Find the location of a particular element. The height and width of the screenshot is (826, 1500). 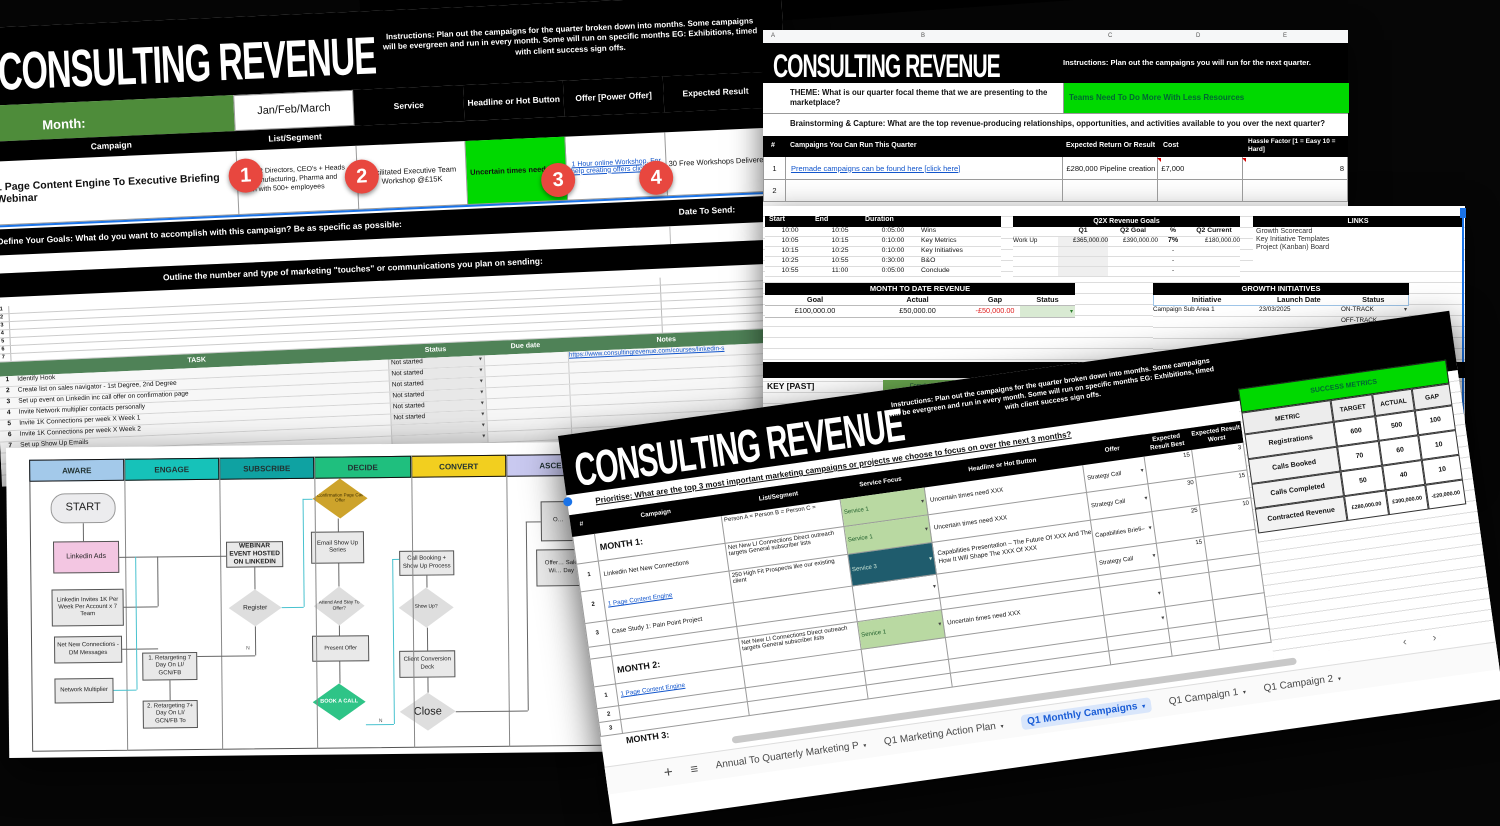

node-network-multiplier: Network Multiplier is located at coordinates (84, 690).